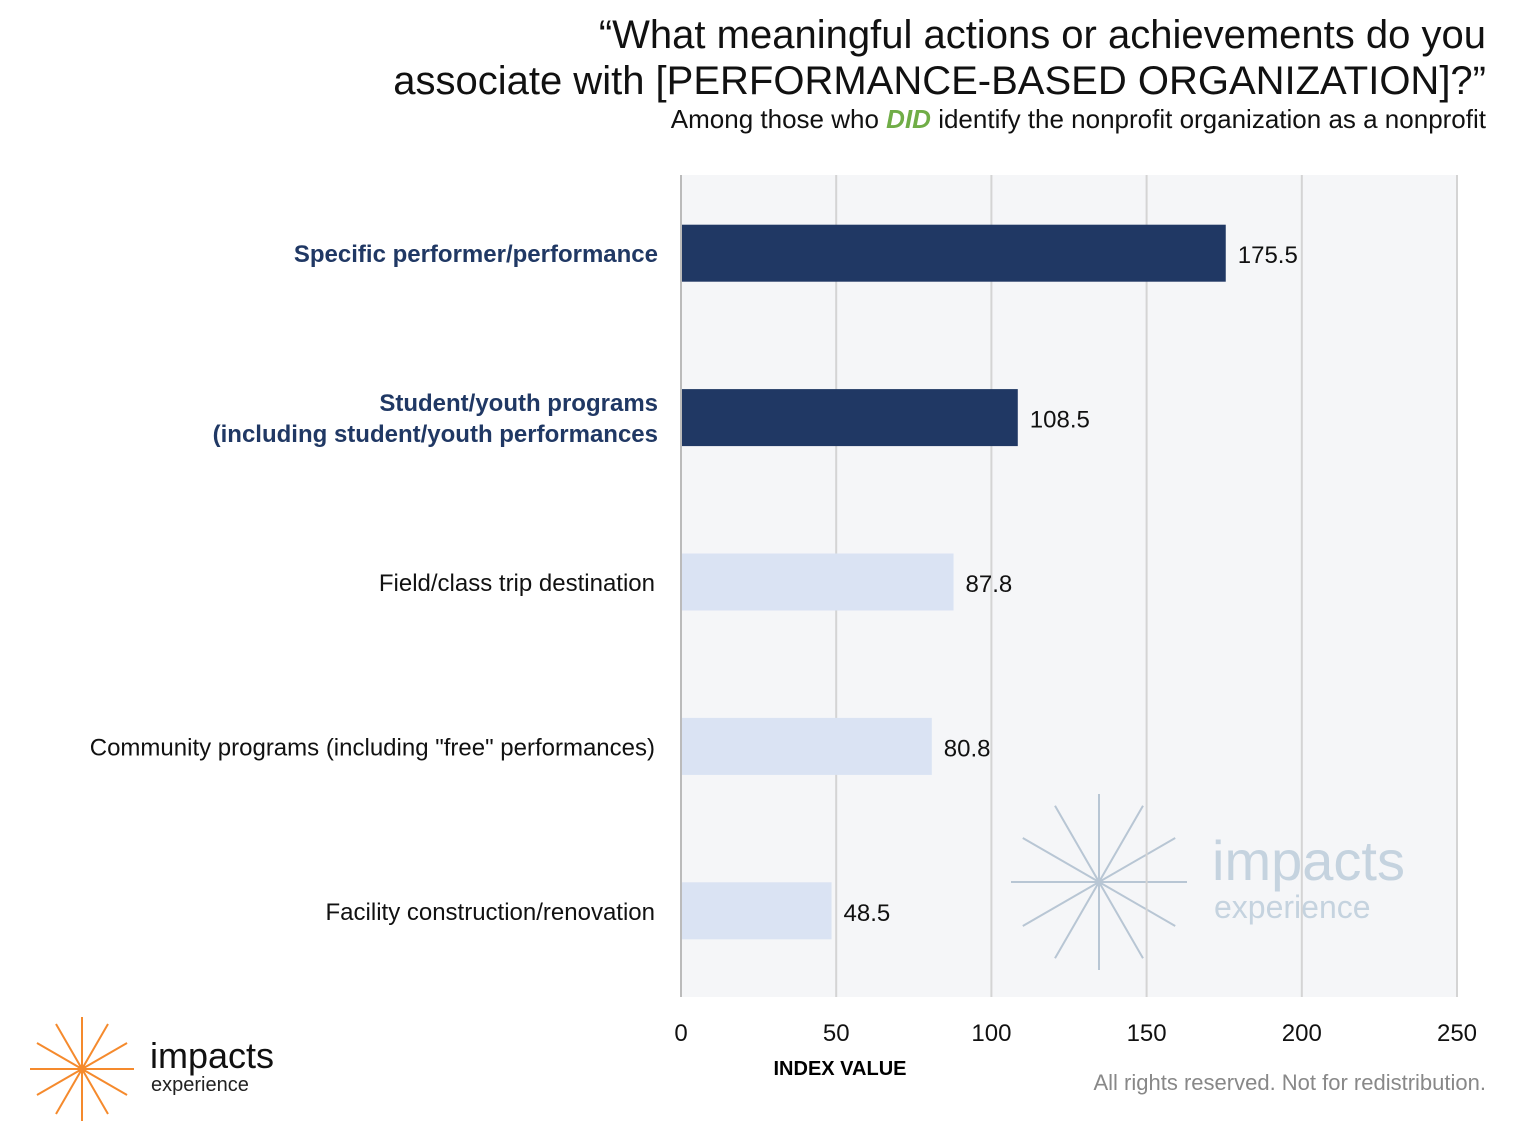  I want to click on logo-sub: experience, so click(200, 1085).